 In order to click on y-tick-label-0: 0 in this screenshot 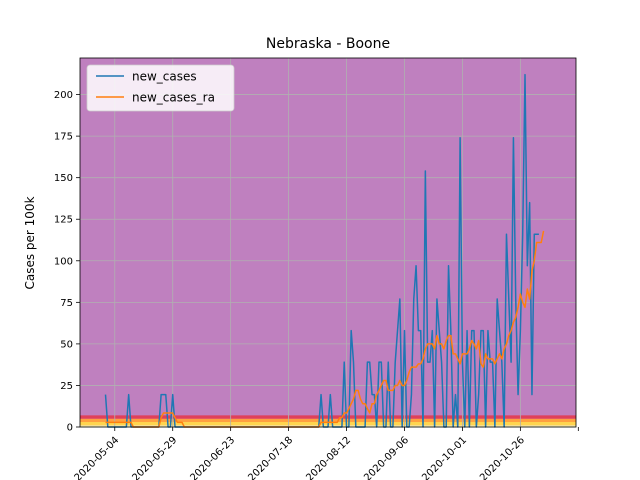, I will do `click(70, 428)`.